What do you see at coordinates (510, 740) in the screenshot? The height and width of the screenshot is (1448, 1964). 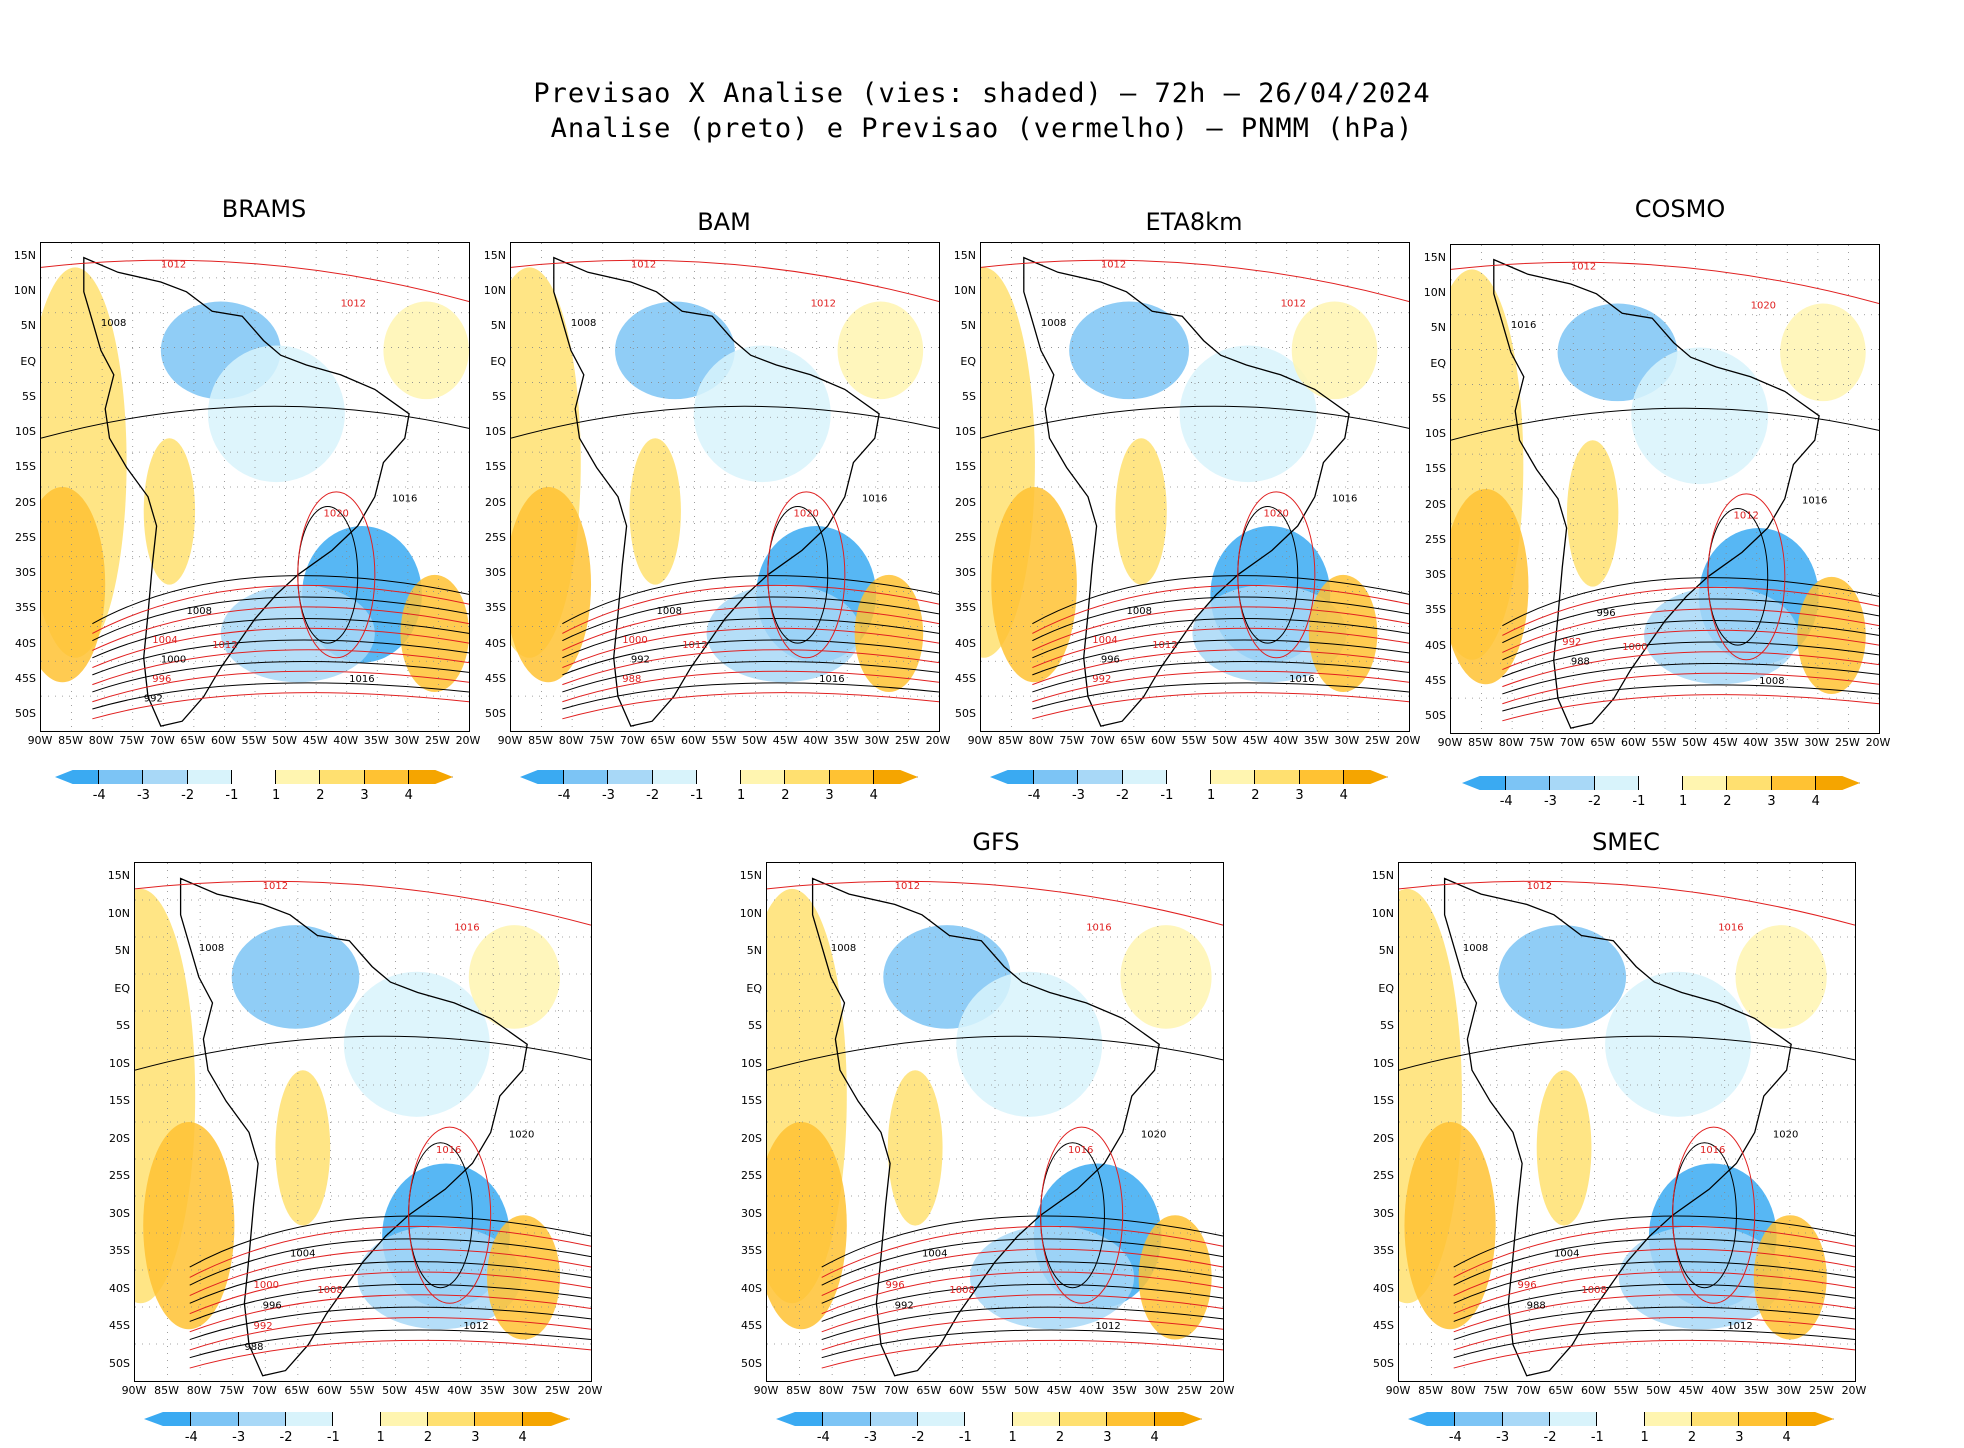 I see `longitude-label: 90W` at bounding box center [510, 740].